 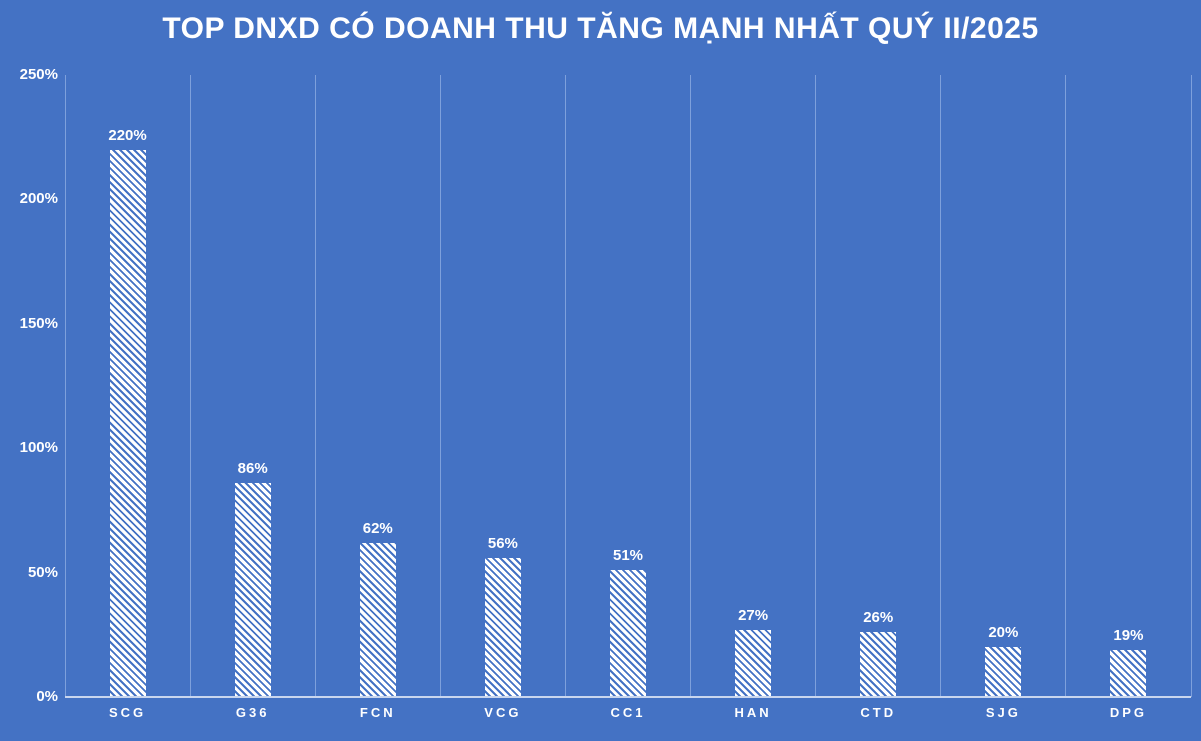 What do you see at coordinates (628, 697) in the screenshot?
I see `x-axis-line` at bounding box center [628, 697].